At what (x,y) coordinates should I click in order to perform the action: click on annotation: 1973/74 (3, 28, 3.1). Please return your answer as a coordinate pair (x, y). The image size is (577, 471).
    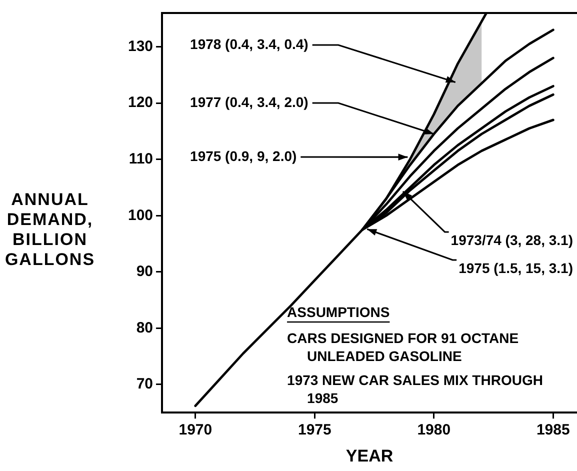
    Looking at the image, I should click on (512, 240).